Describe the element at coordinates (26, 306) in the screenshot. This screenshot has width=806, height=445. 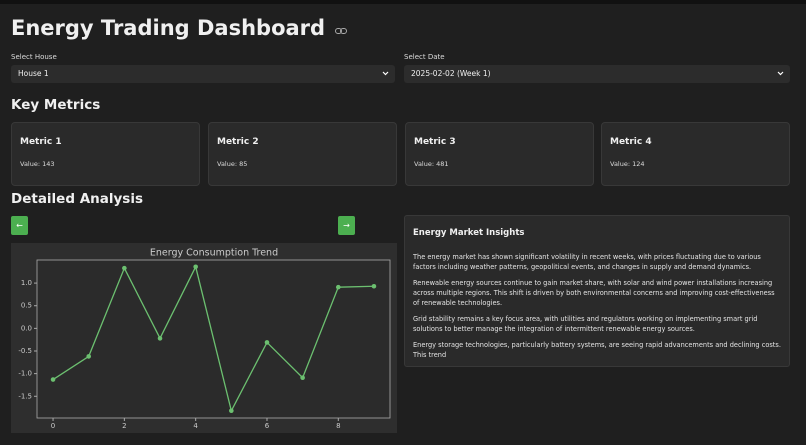
I see `y-tick-label: 0.5` at that location.